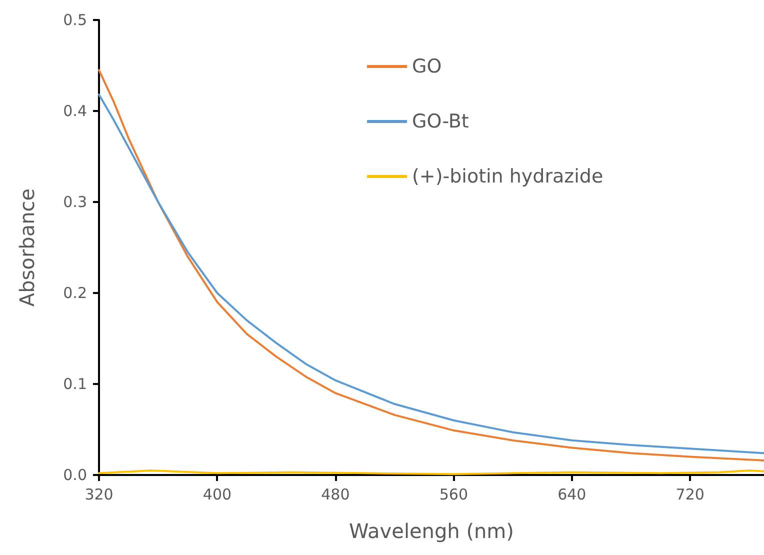 The width and height of the screenshot is (764, 555). What do you see at coordinates (335, 495) in the screenshot?
I see `x-tick-label: 480` at bounding box center [335, 495].